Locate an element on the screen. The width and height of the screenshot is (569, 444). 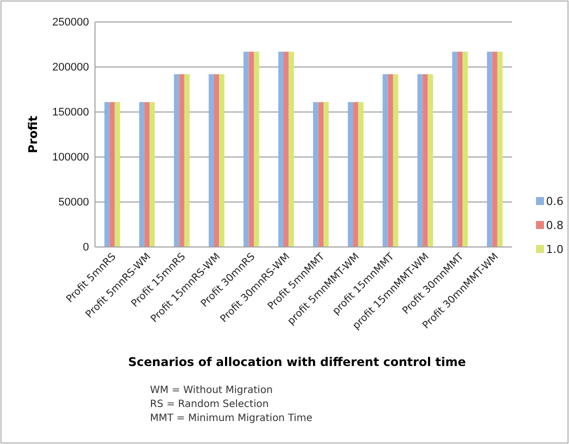
legend-label: 0.8 is located at coordinates (555, 225).